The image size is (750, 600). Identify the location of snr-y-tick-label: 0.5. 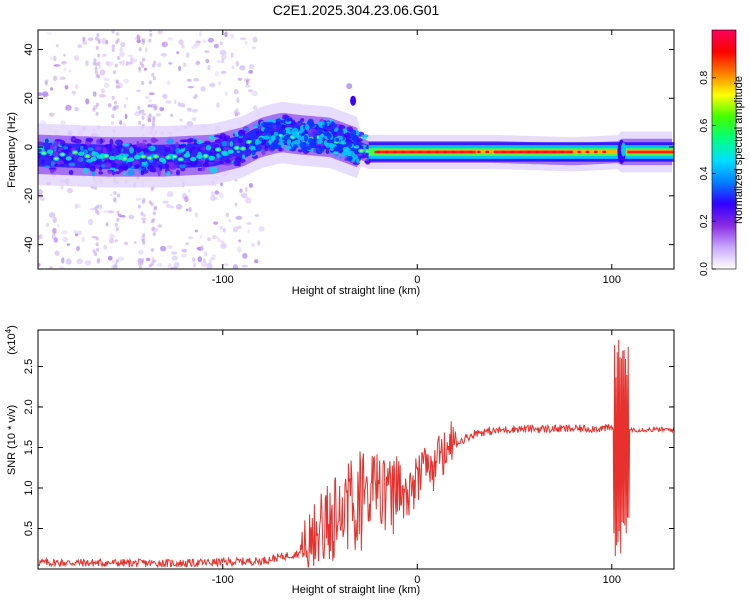
(29, 528).